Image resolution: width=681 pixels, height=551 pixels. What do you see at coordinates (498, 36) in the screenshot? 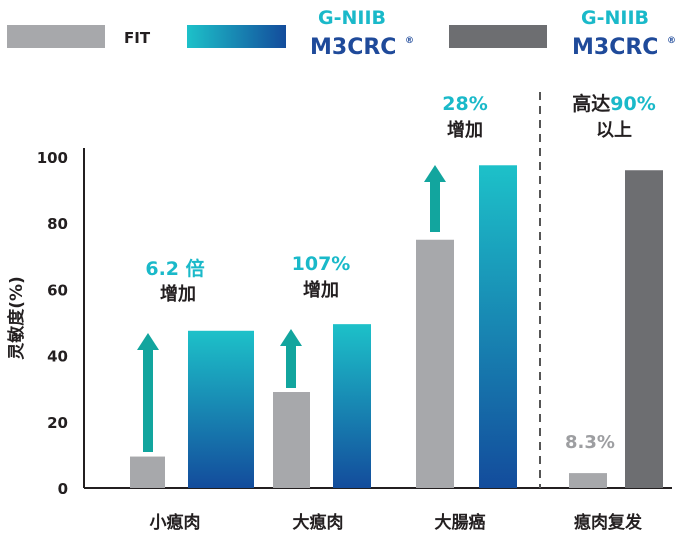
I see `legend-swatch-recurrence` at bounding box center [498, 36].